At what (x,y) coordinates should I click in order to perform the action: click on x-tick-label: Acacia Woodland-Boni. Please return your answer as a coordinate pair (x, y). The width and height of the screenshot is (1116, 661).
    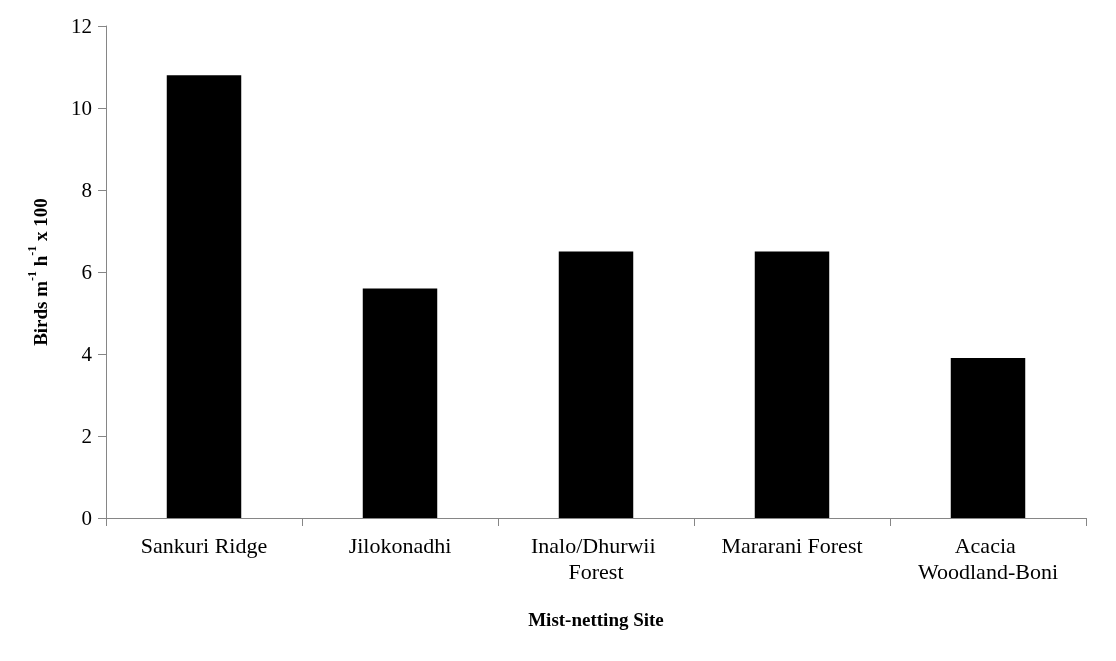
    Looking at the image, I should click on (988, 558).